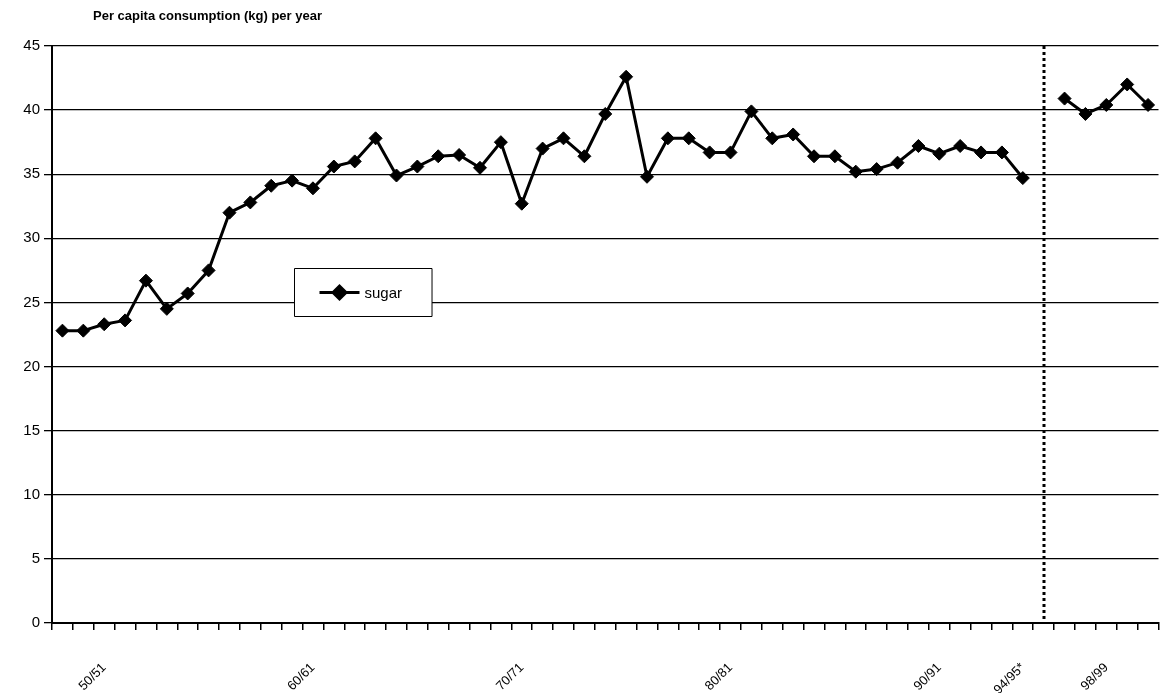 This screenshot has width=1166, height=693. Describe the element at coordinates (31, 493) in the screenshot. I see `y-tick-label: 10` at that location.